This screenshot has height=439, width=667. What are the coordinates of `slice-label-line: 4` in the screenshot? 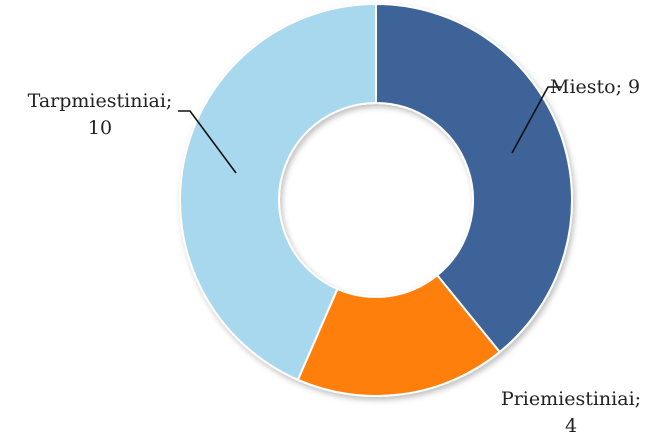 It's located at (571, 426).